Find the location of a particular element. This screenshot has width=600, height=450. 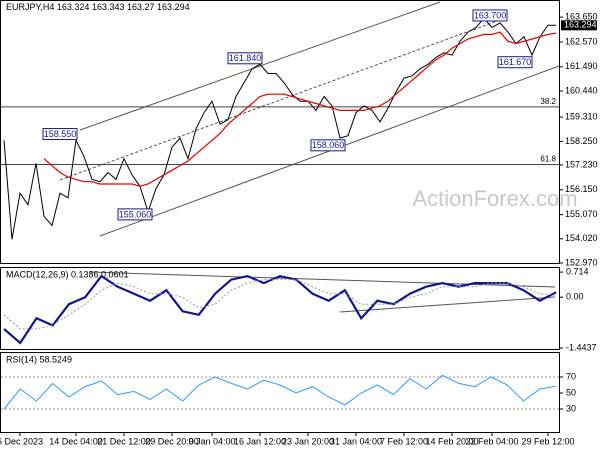

y-tick-label: 0.714 is located at coordinates (577, 271).